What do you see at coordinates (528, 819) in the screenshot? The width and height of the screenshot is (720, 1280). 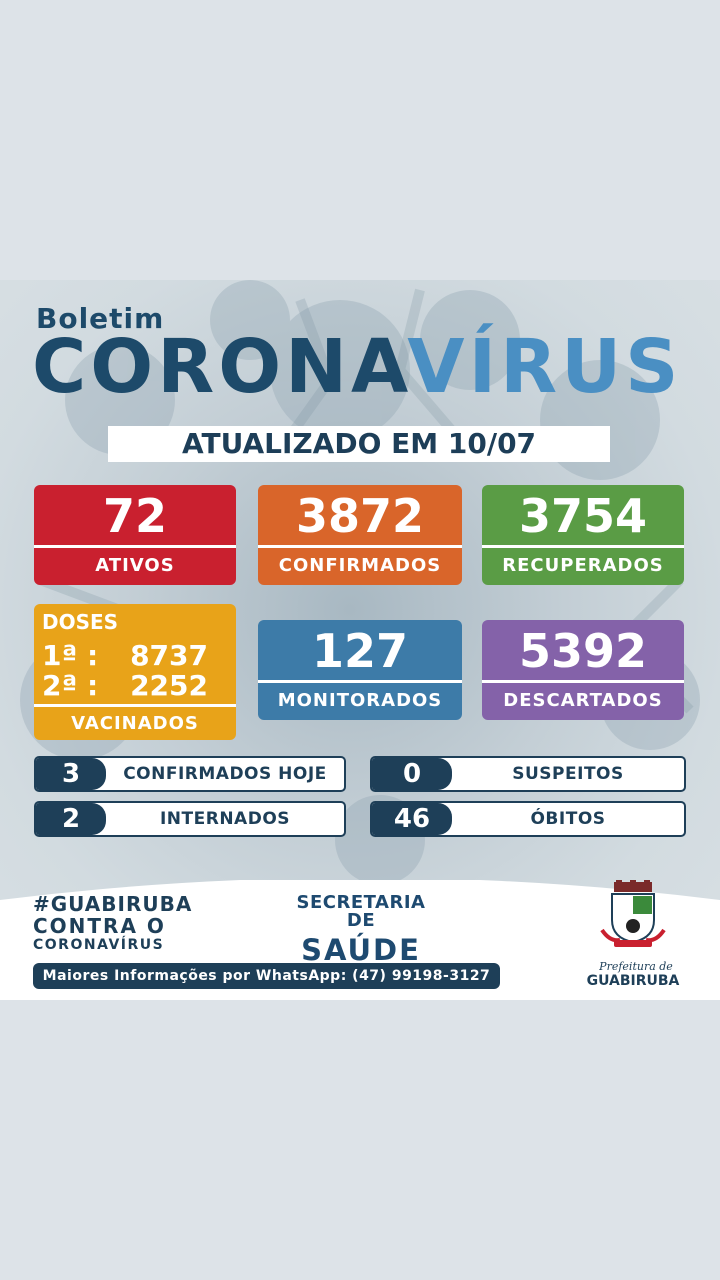 I see `obitos-pill: 46 ÓBITOS` at bounding box center [528, 819].